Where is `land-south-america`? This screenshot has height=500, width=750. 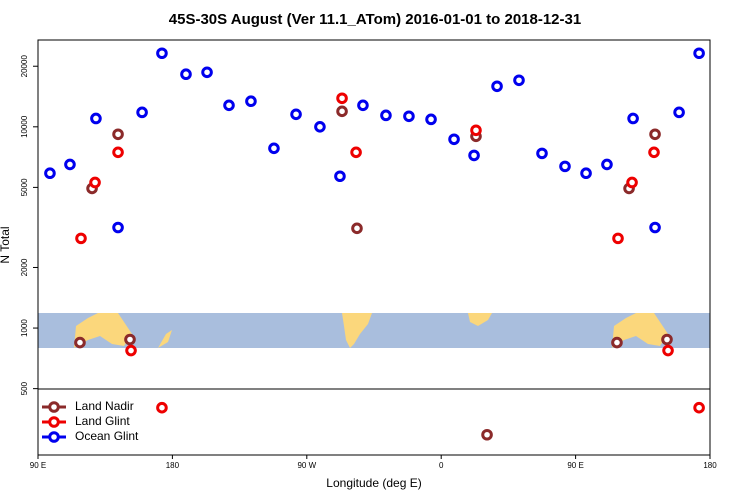 land-south-america is located at coordinates (357, 330).